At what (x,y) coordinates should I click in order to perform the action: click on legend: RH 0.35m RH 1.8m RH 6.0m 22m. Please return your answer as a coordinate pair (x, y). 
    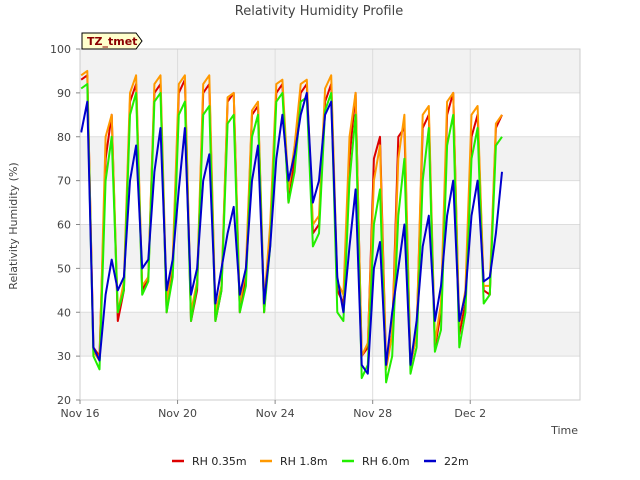
    Looking at the image, I should click on (320, 461).